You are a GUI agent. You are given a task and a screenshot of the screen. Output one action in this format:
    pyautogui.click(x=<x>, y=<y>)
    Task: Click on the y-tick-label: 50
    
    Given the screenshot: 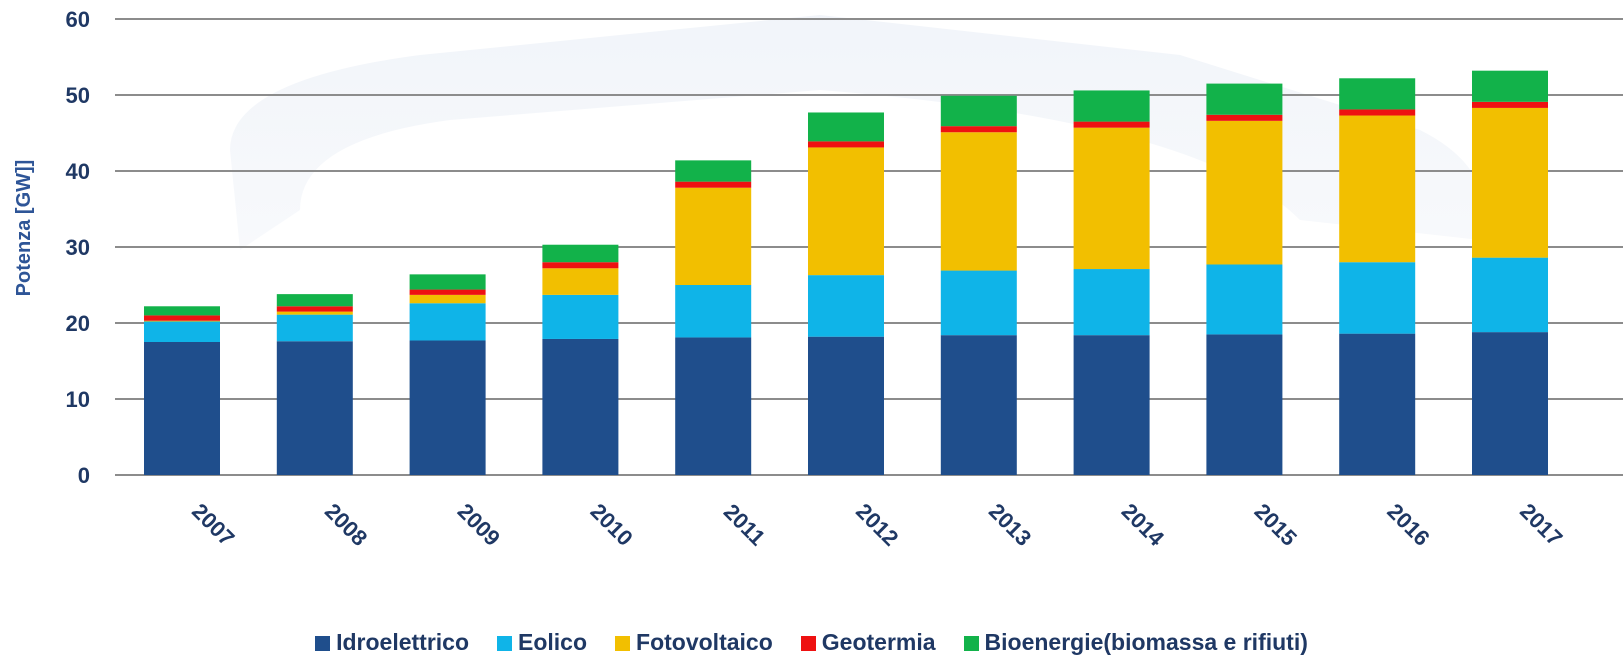 What is the action you would take?
    pyautogui.click(x=78, y=95)
    